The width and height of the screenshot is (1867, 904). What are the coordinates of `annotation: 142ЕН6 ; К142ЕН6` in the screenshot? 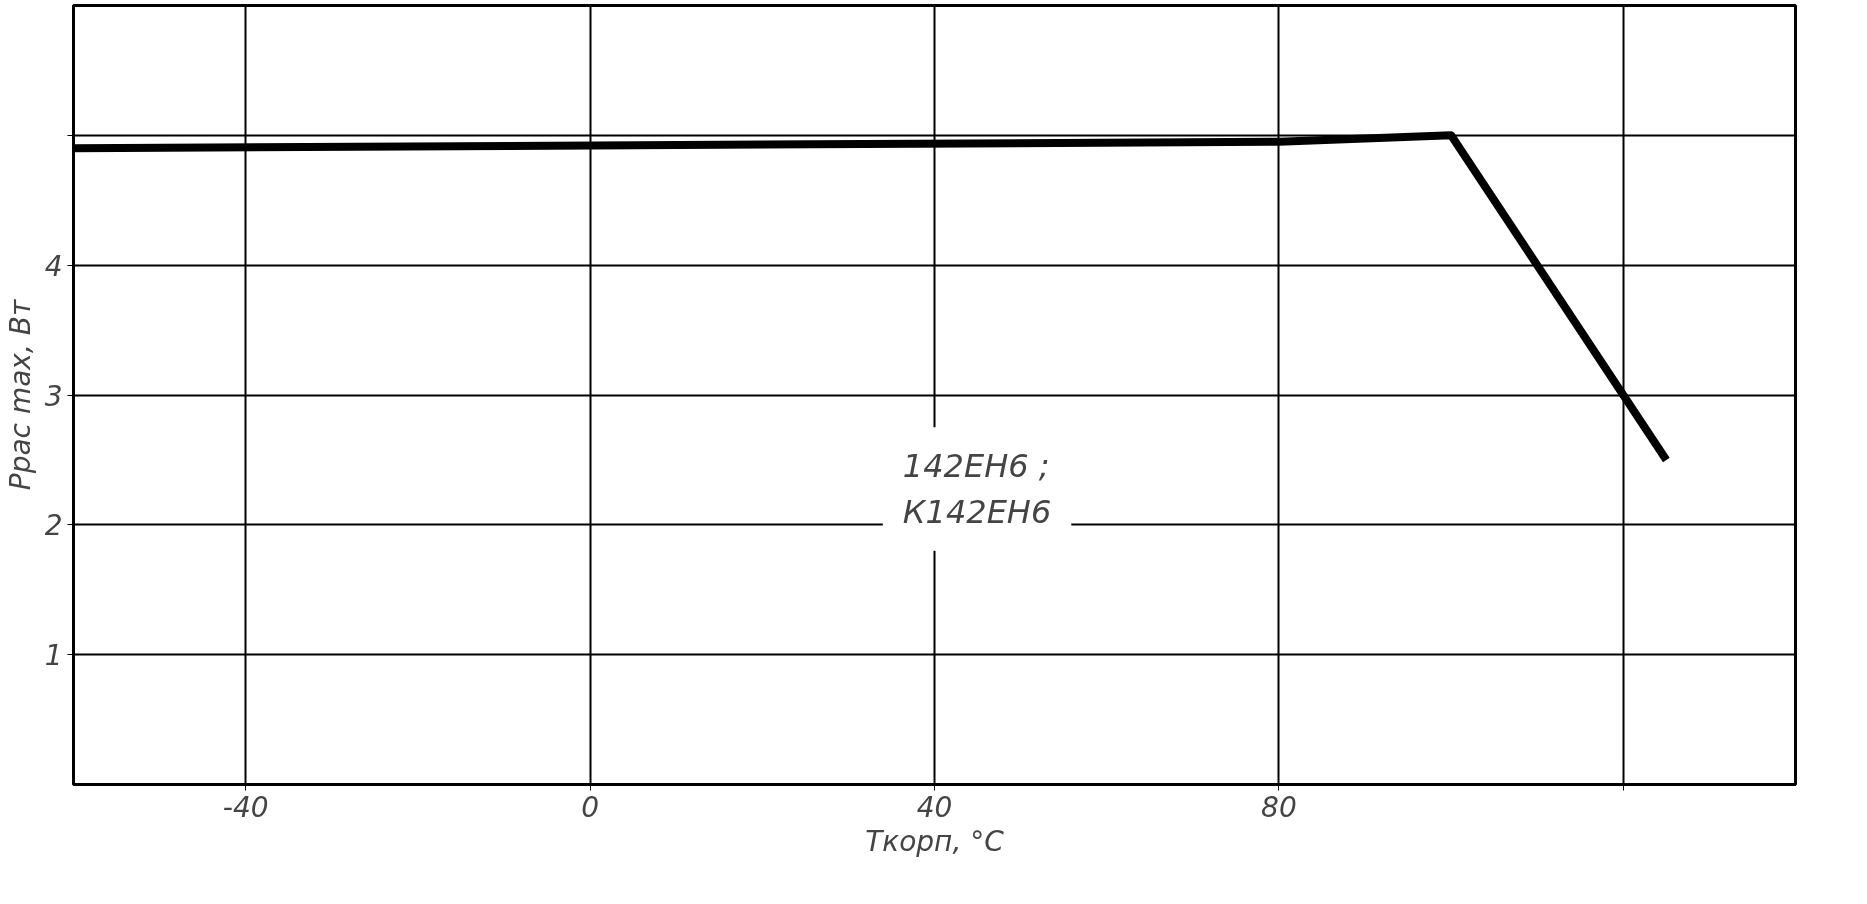 It's located at (977, 489).